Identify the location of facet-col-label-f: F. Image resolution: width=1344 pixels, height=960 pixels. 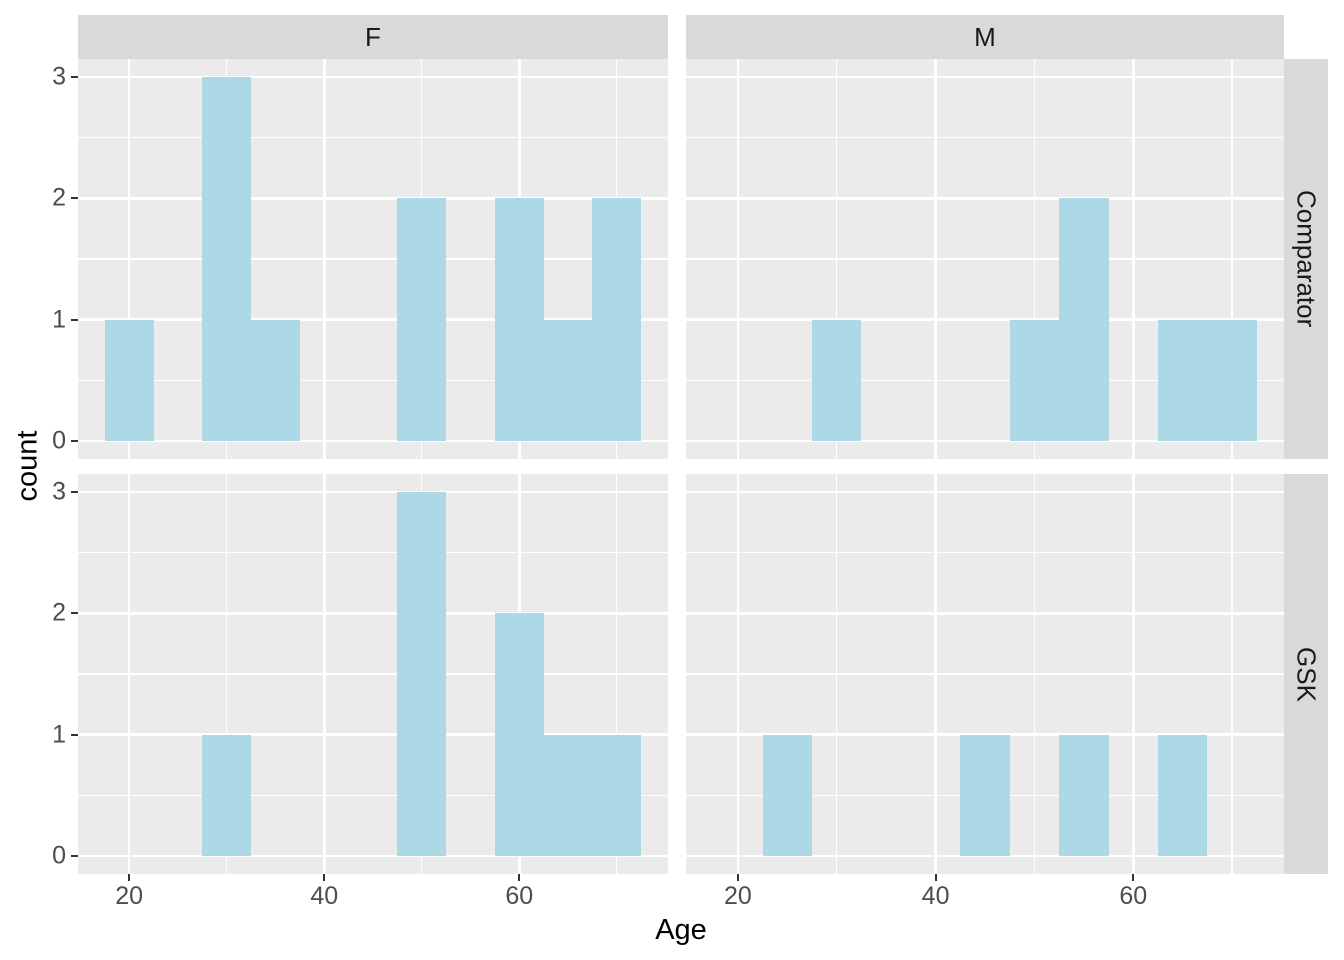
(373, 36).